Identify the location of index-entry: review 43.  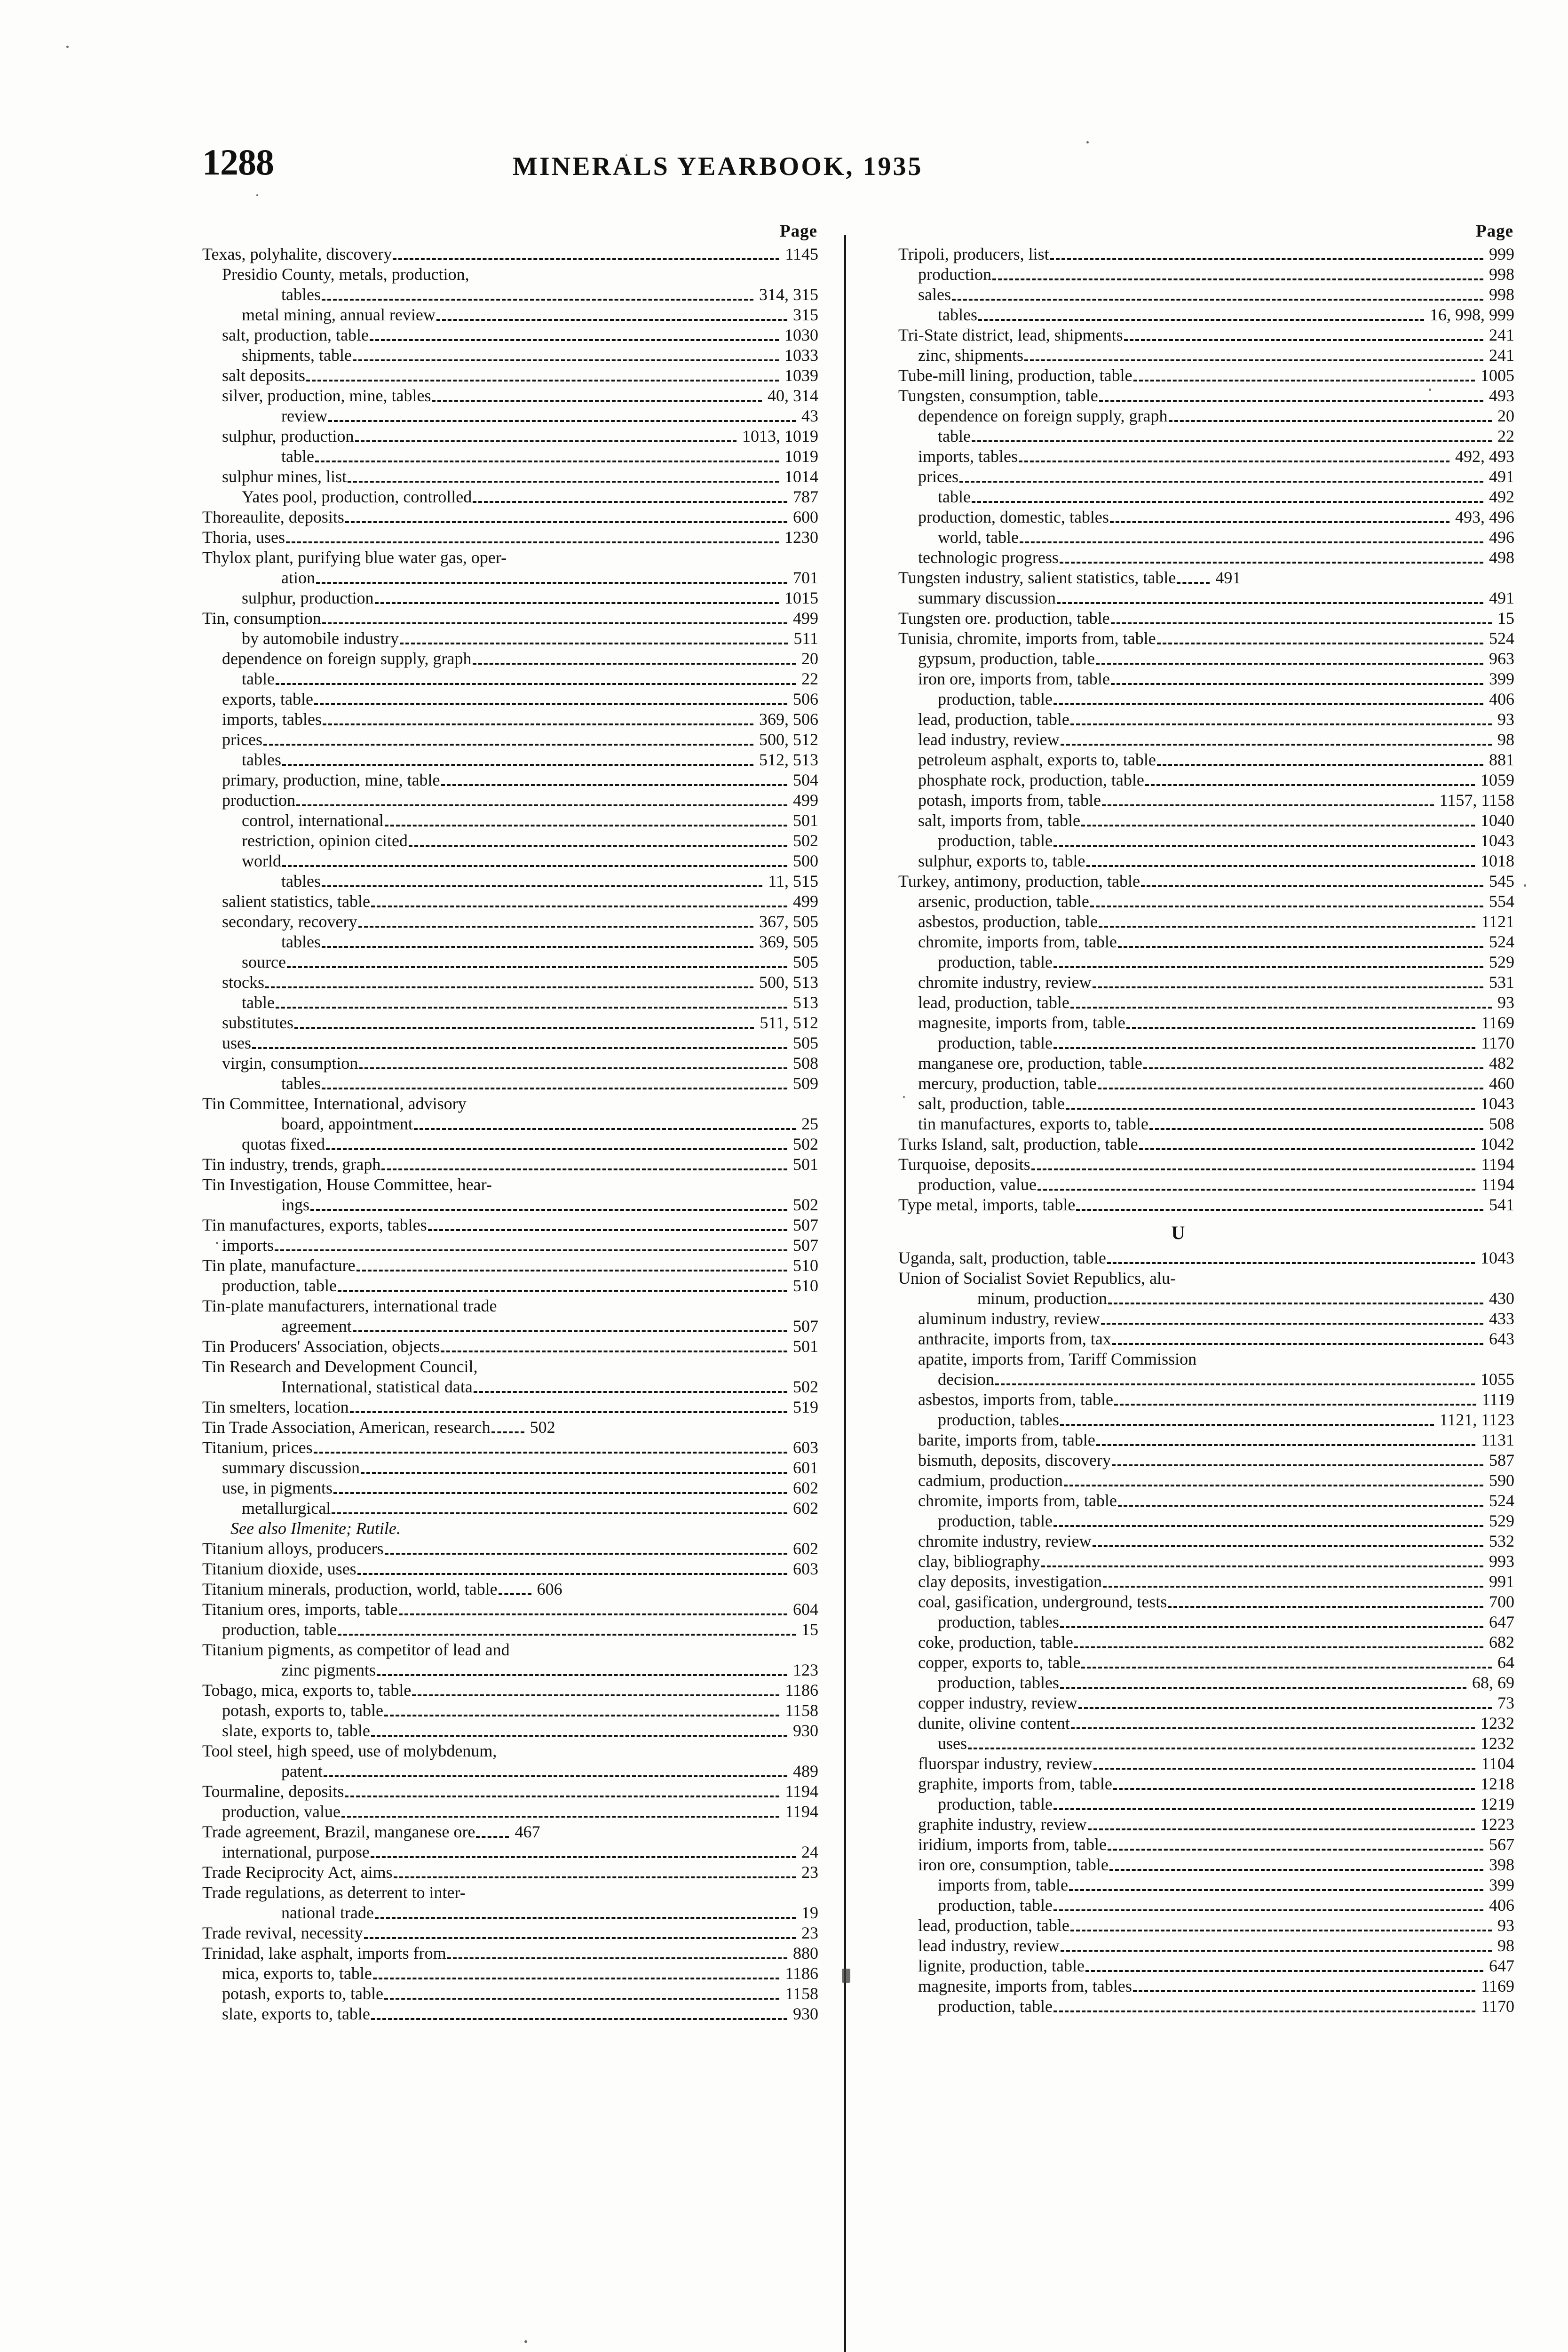
(510, 416).